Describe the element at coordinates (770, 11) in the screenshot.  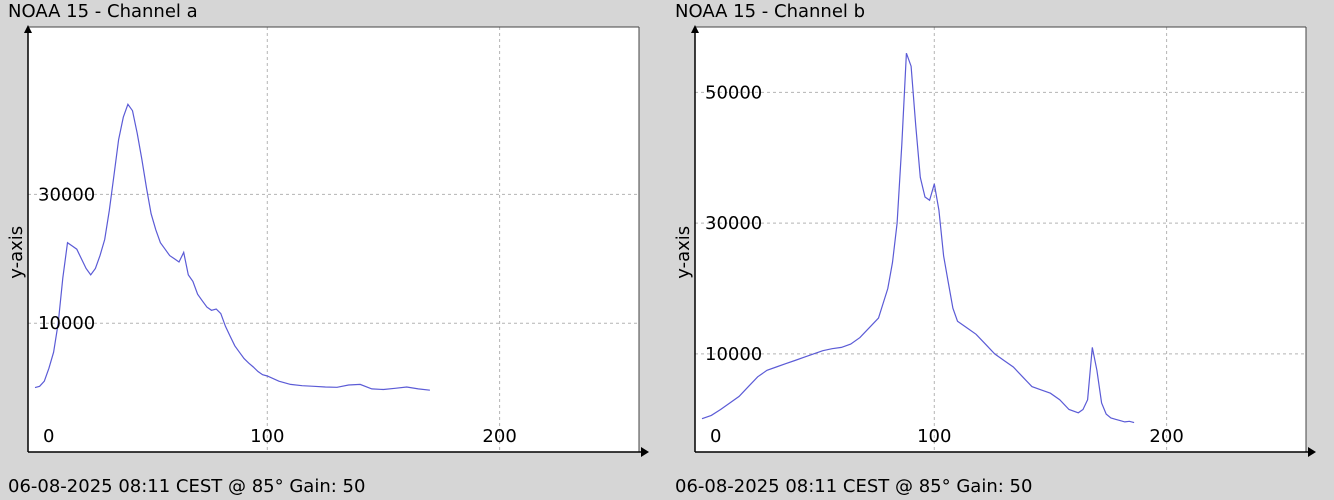
I see `chart-title: NOAA 15 - Channel b` at that location.